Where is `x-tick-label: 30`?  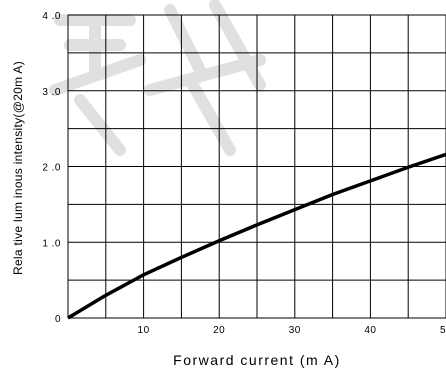 x-tick-label: 30 is located at coordinates (295, 330).